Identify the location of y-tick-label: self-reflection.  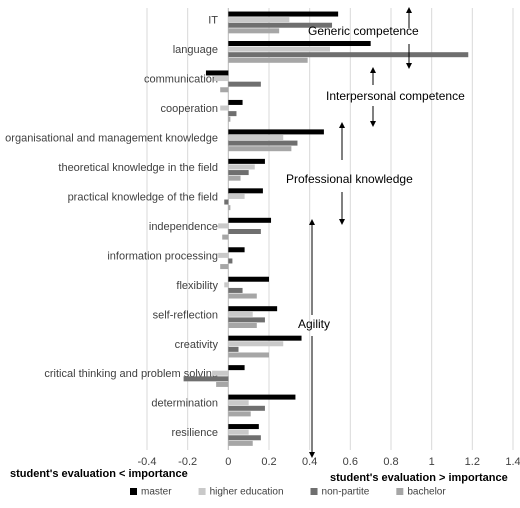
(185, 315).